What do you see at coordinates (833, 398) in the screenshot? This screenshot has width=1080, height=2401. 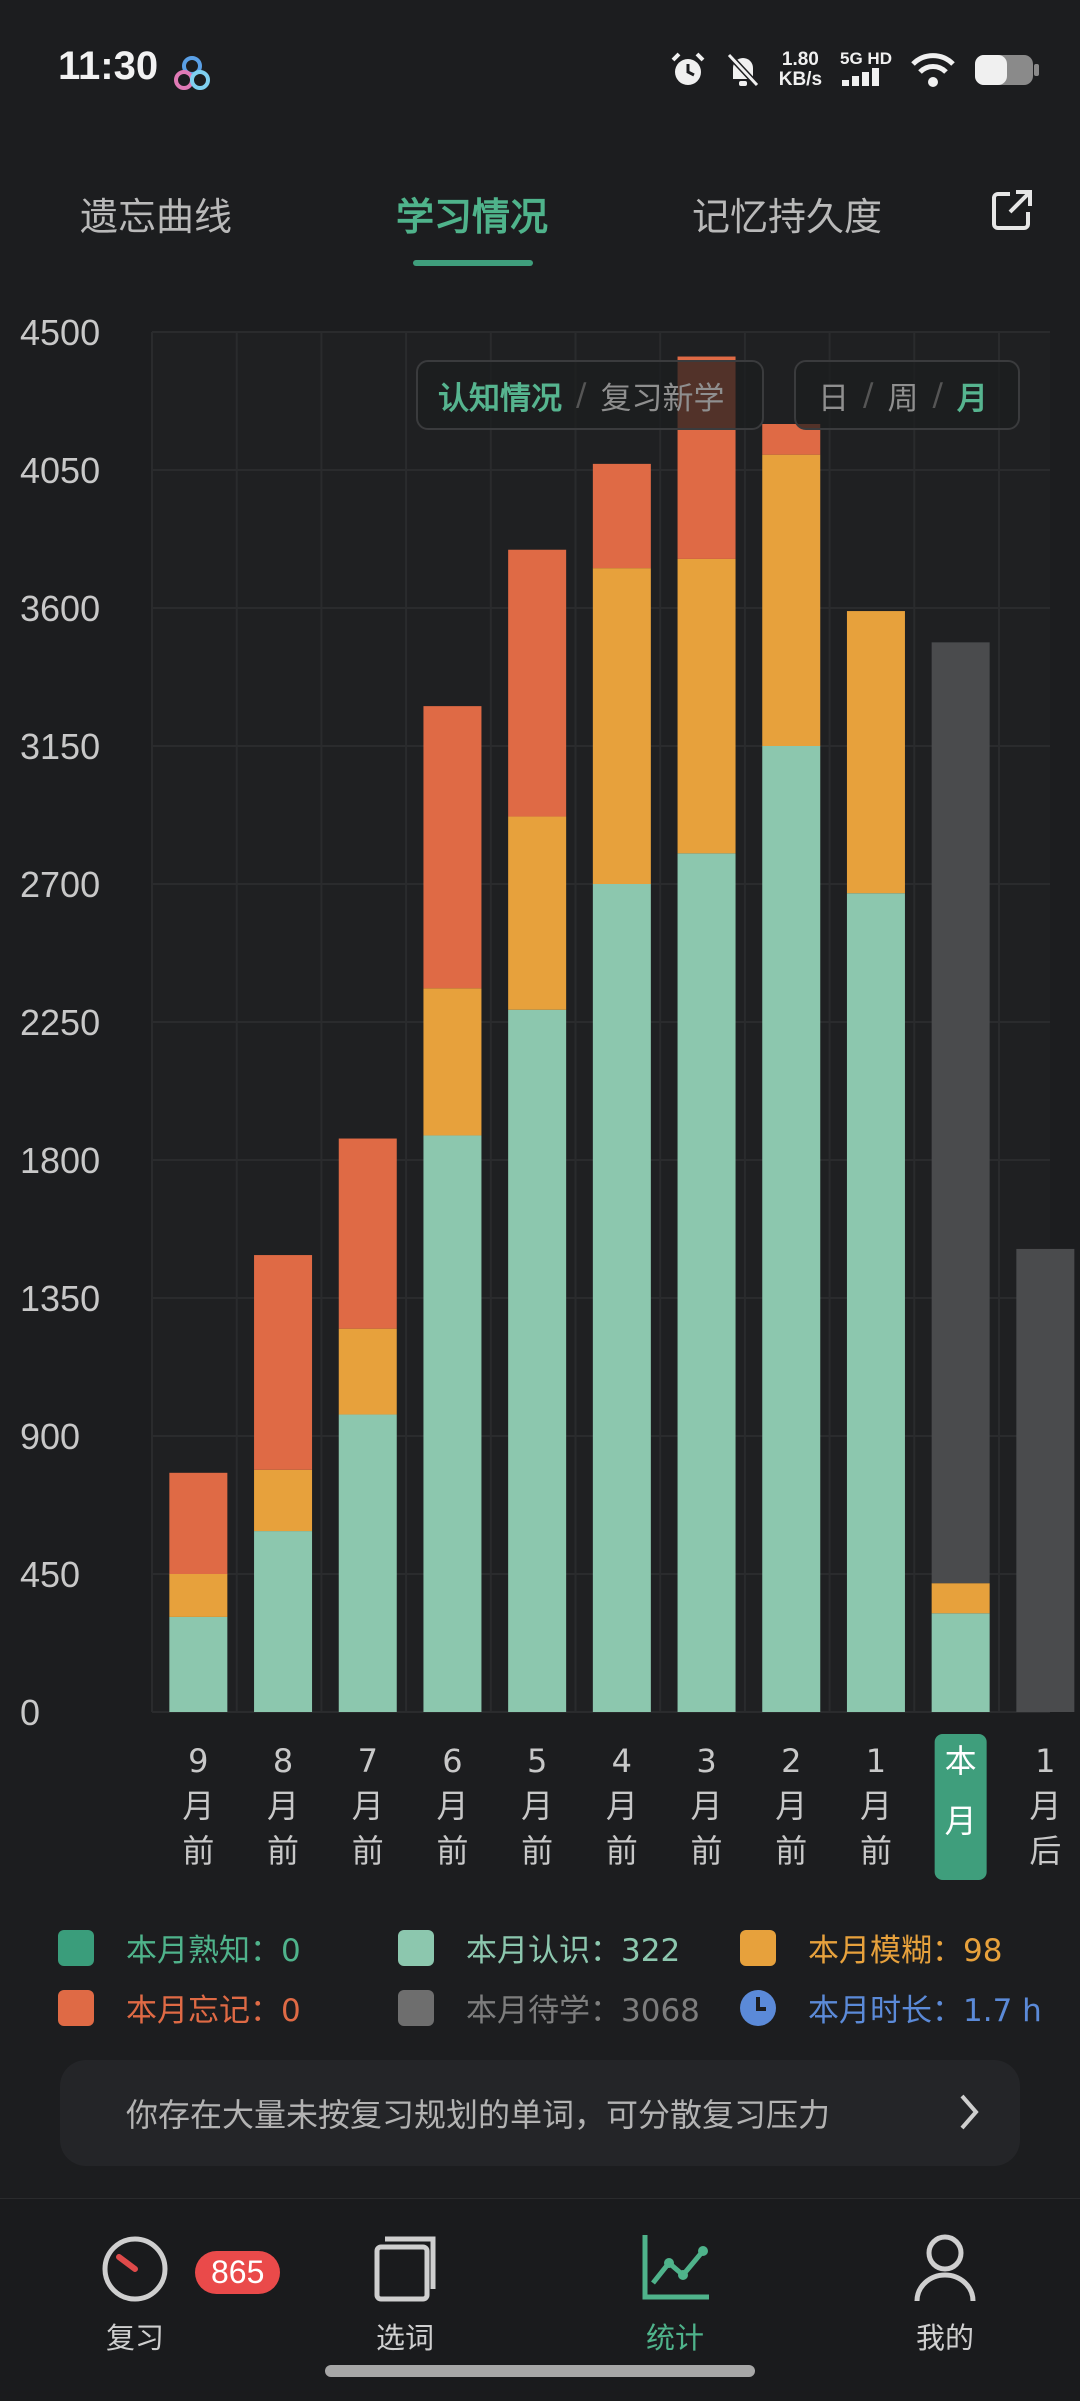 I see `toggle-day: 日` at bounding box center [833, 398].